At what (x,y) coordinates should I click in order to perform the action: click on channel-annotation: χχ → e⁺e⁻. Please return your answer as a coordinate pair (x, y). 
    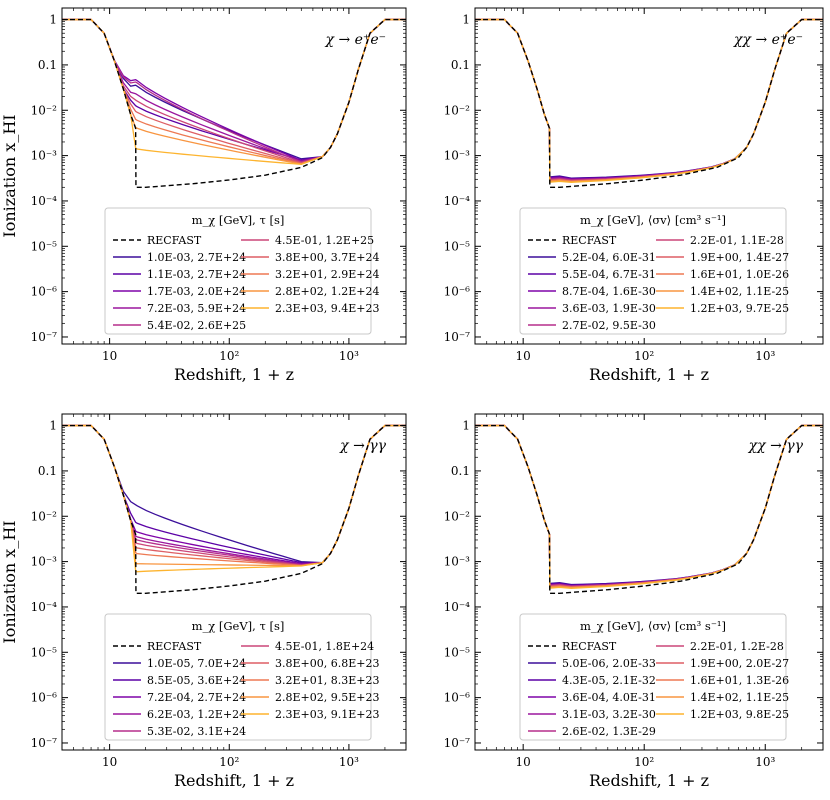
    Looking at the image, I should click on (768, 40).